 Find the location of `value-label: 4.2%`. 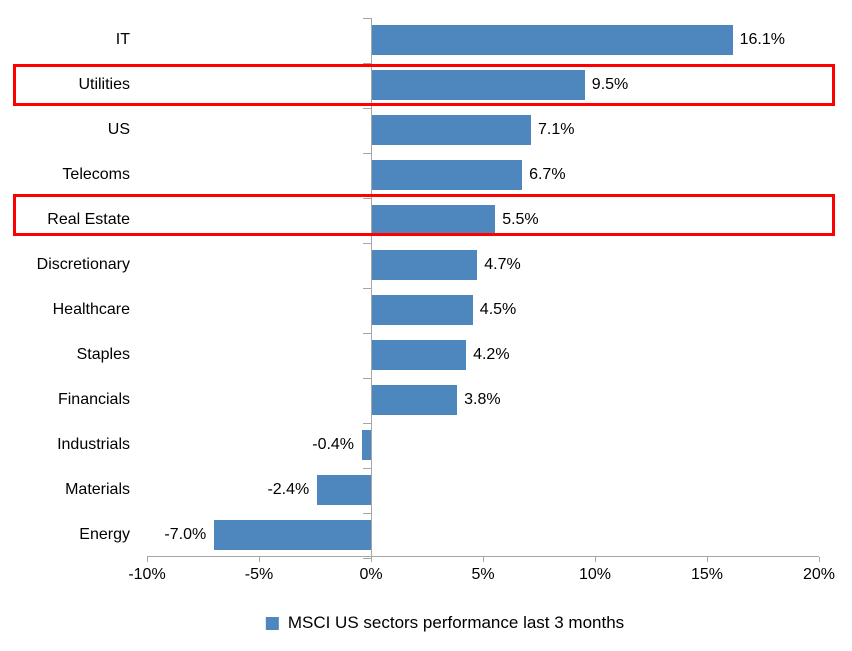

value-label: 4.2% is located at coordinates (491, 354).